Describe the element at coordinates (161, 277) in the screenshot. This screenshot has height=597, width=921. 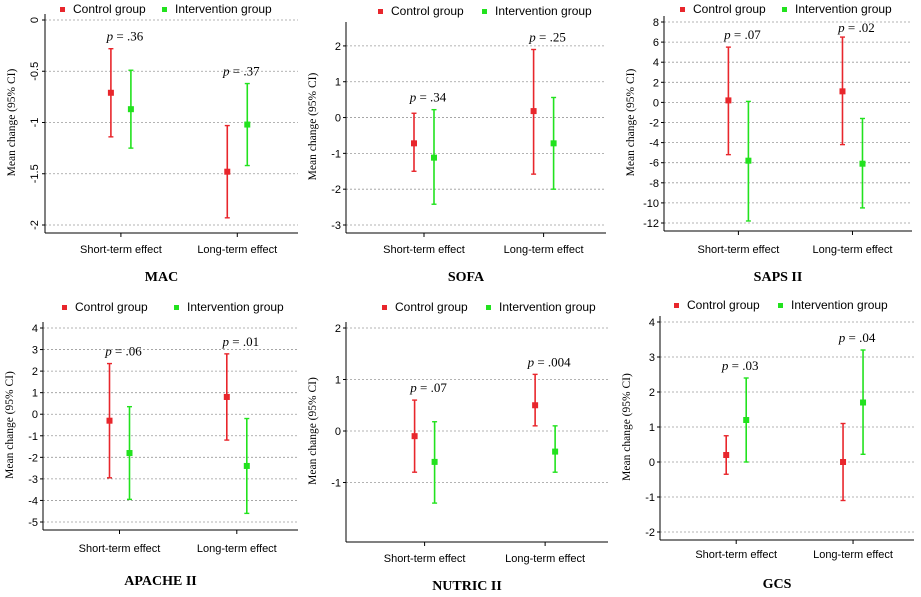
I see `panel-title: MAC` at that location.